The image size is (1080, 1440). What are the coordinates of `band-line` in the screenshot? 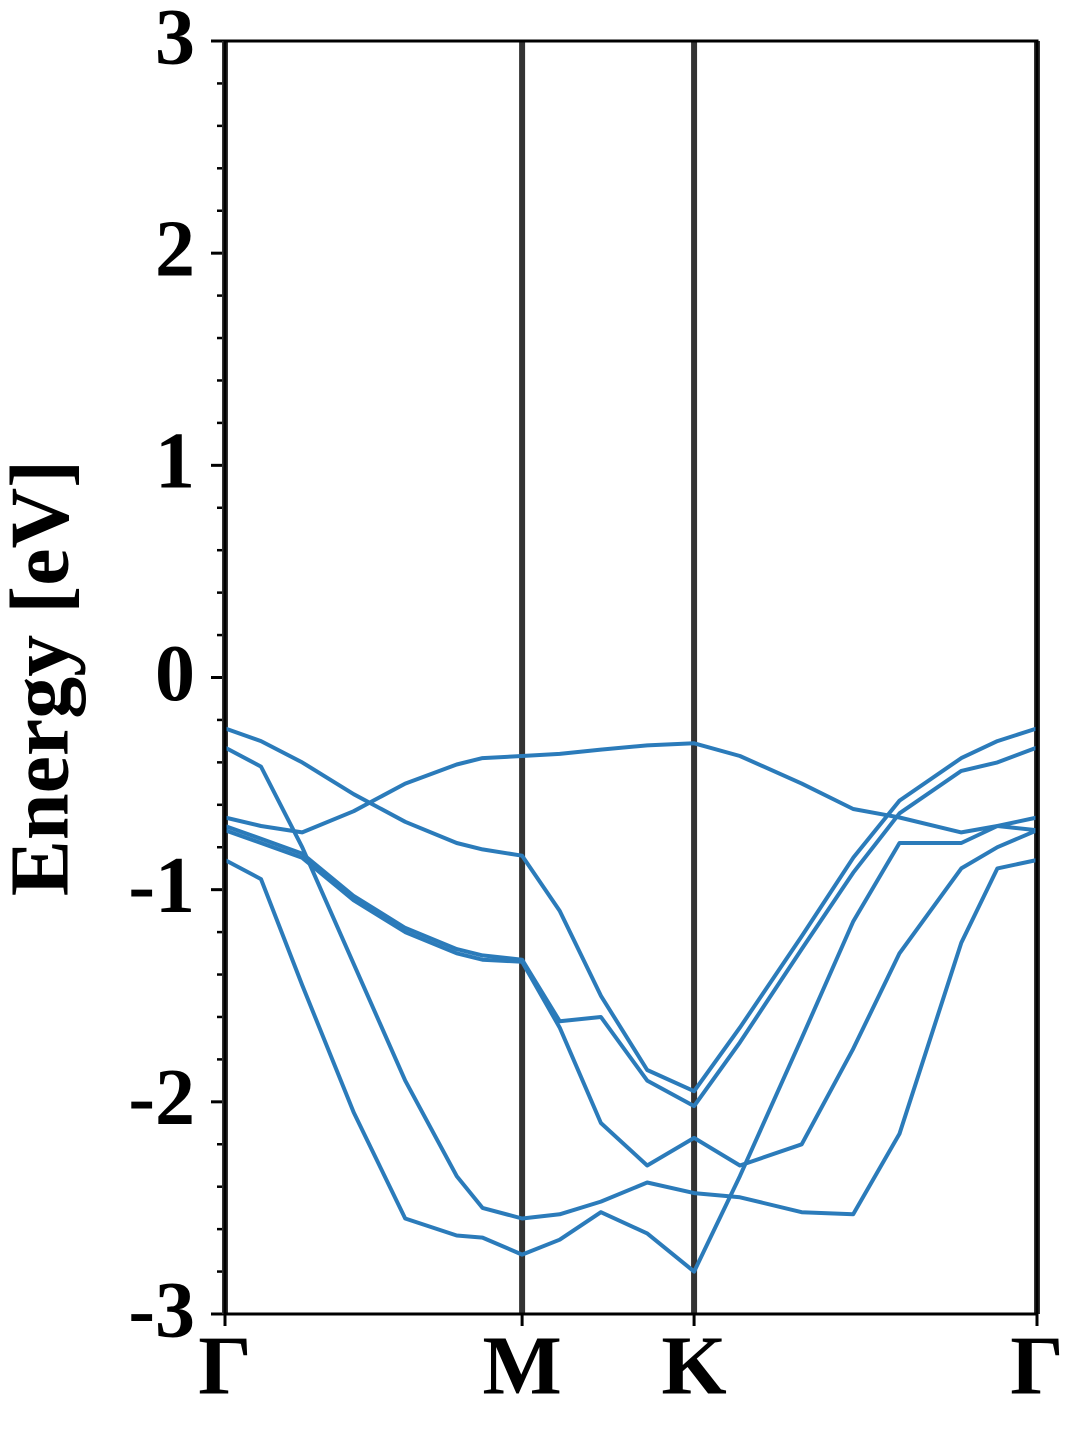 It's located at (631, 788).